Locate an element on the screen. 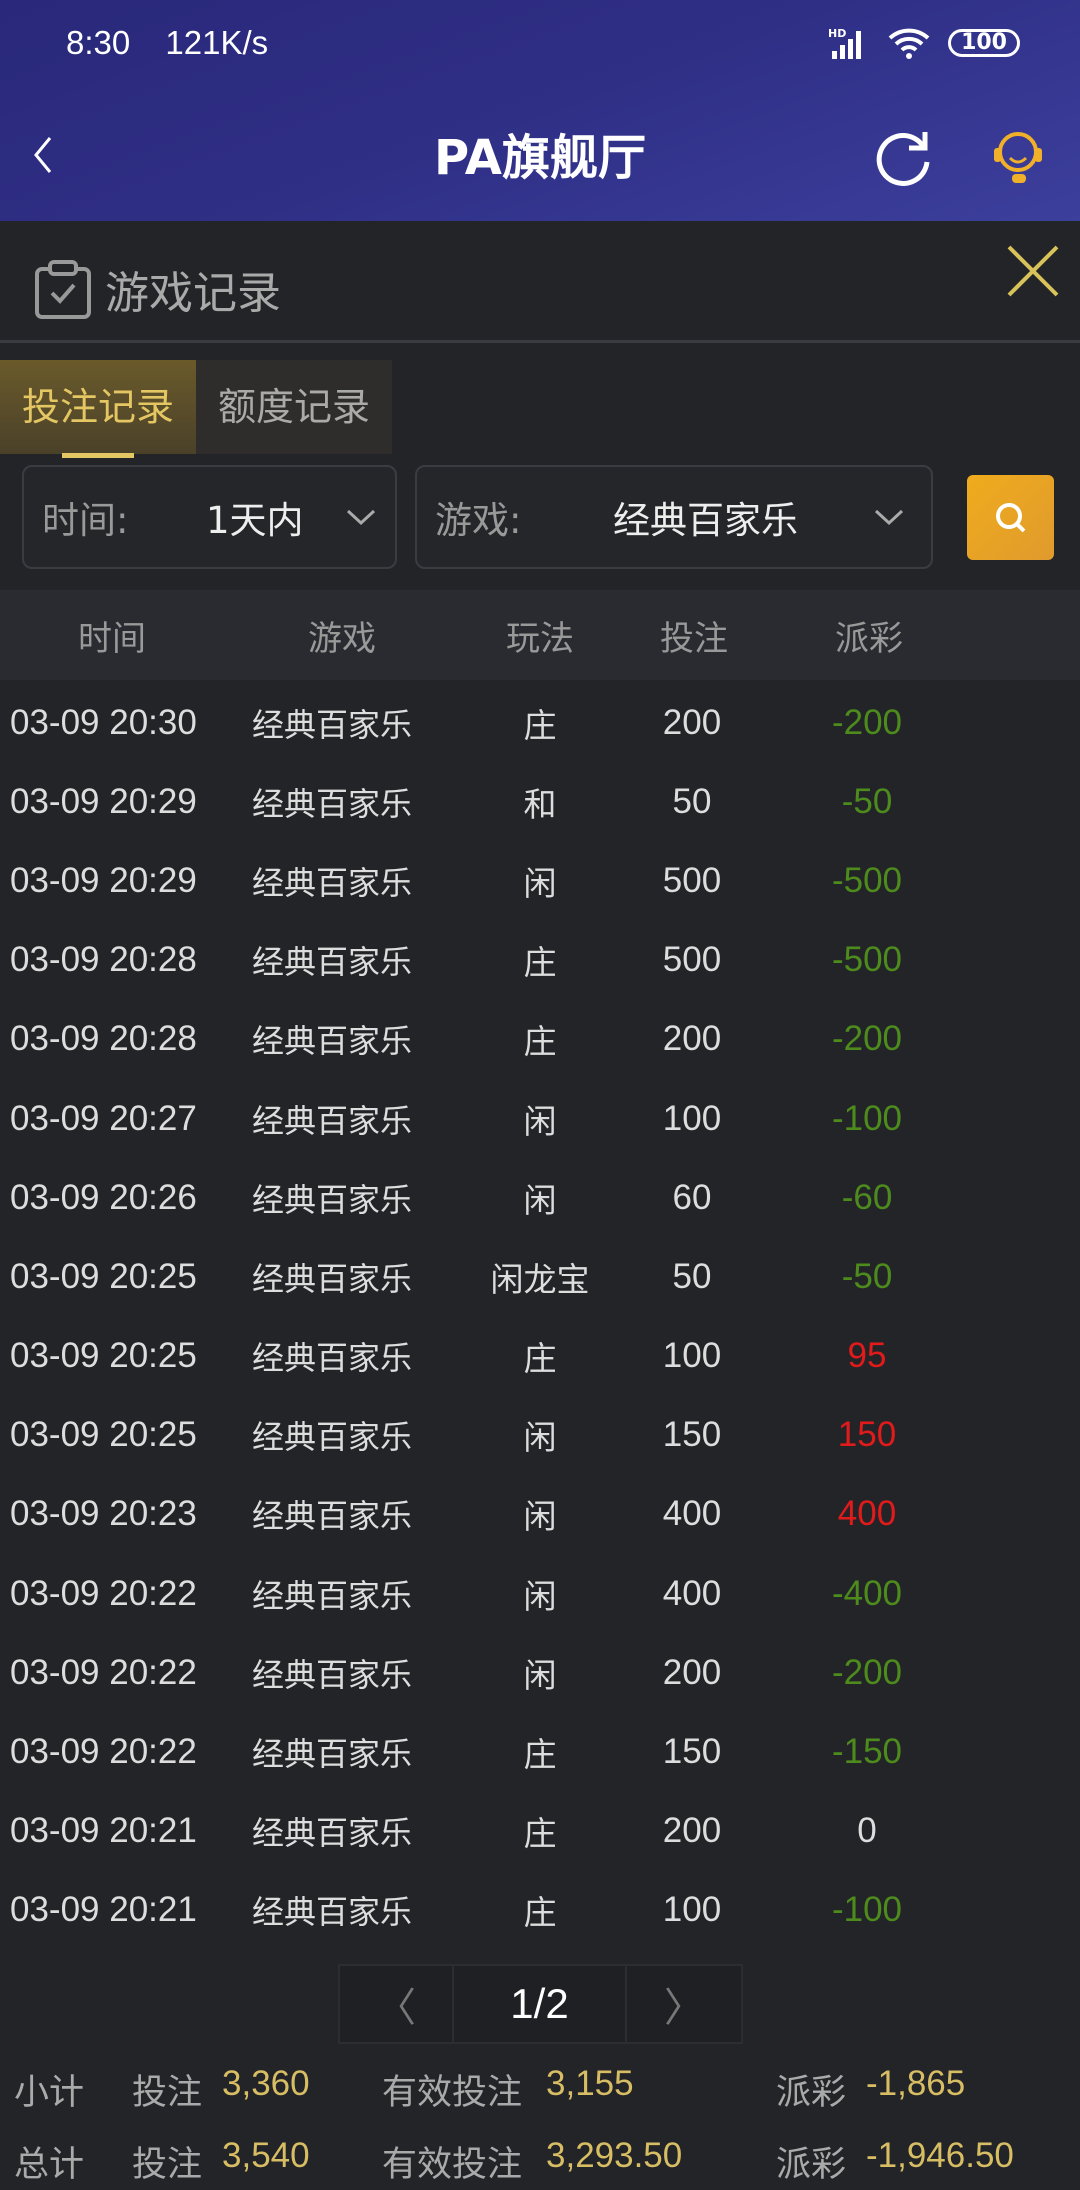 The height and width of the screenshot is (2190, 1080). subtotal-bet: 3,360 is located at coordinates (266, 2083).